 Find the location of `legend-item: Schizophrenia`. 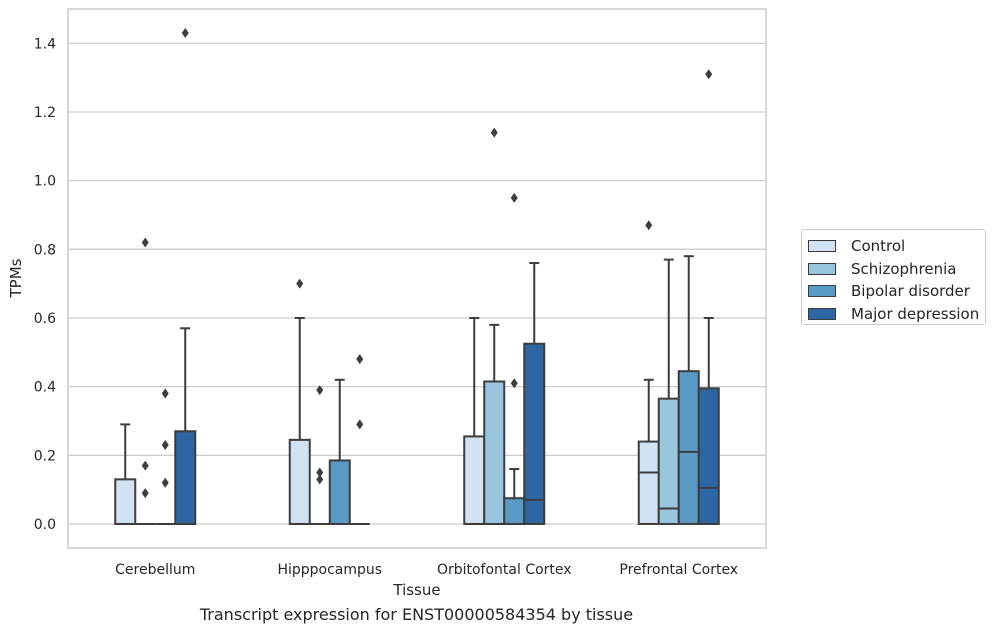

legend-item: Schizophrenia is located at coordinates (896, 269).